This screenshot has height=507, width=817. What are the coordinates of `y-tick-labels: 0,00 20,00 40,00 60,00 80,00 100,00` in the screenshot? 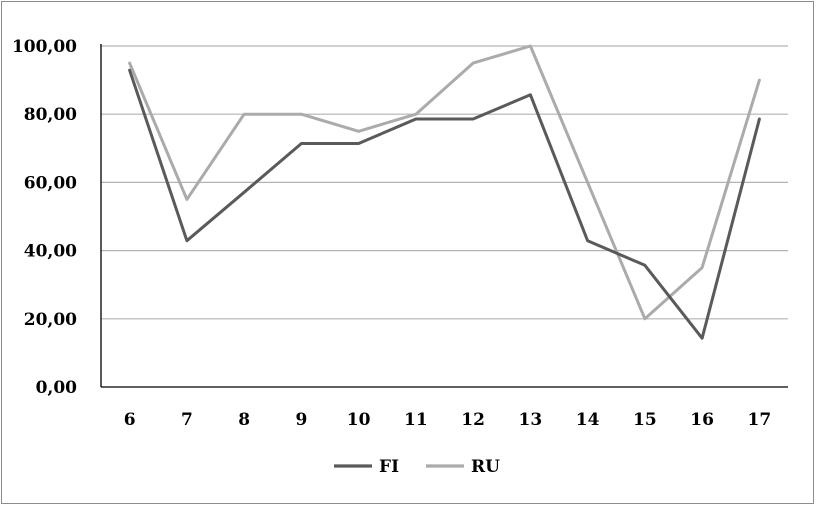 It's located at (44, 217).